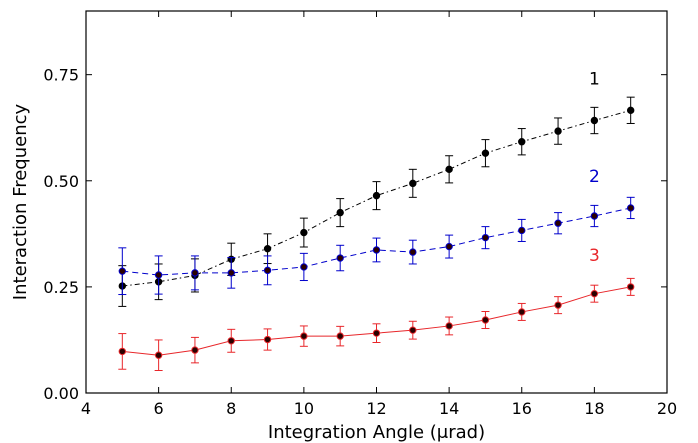 The width and height of the screenshot is (698, 443). What do you see at coordinates (376, 432) in the screenshot?
I see `x-axis-label: Integration Angle (μrad)` at bounding box center [376, 432].